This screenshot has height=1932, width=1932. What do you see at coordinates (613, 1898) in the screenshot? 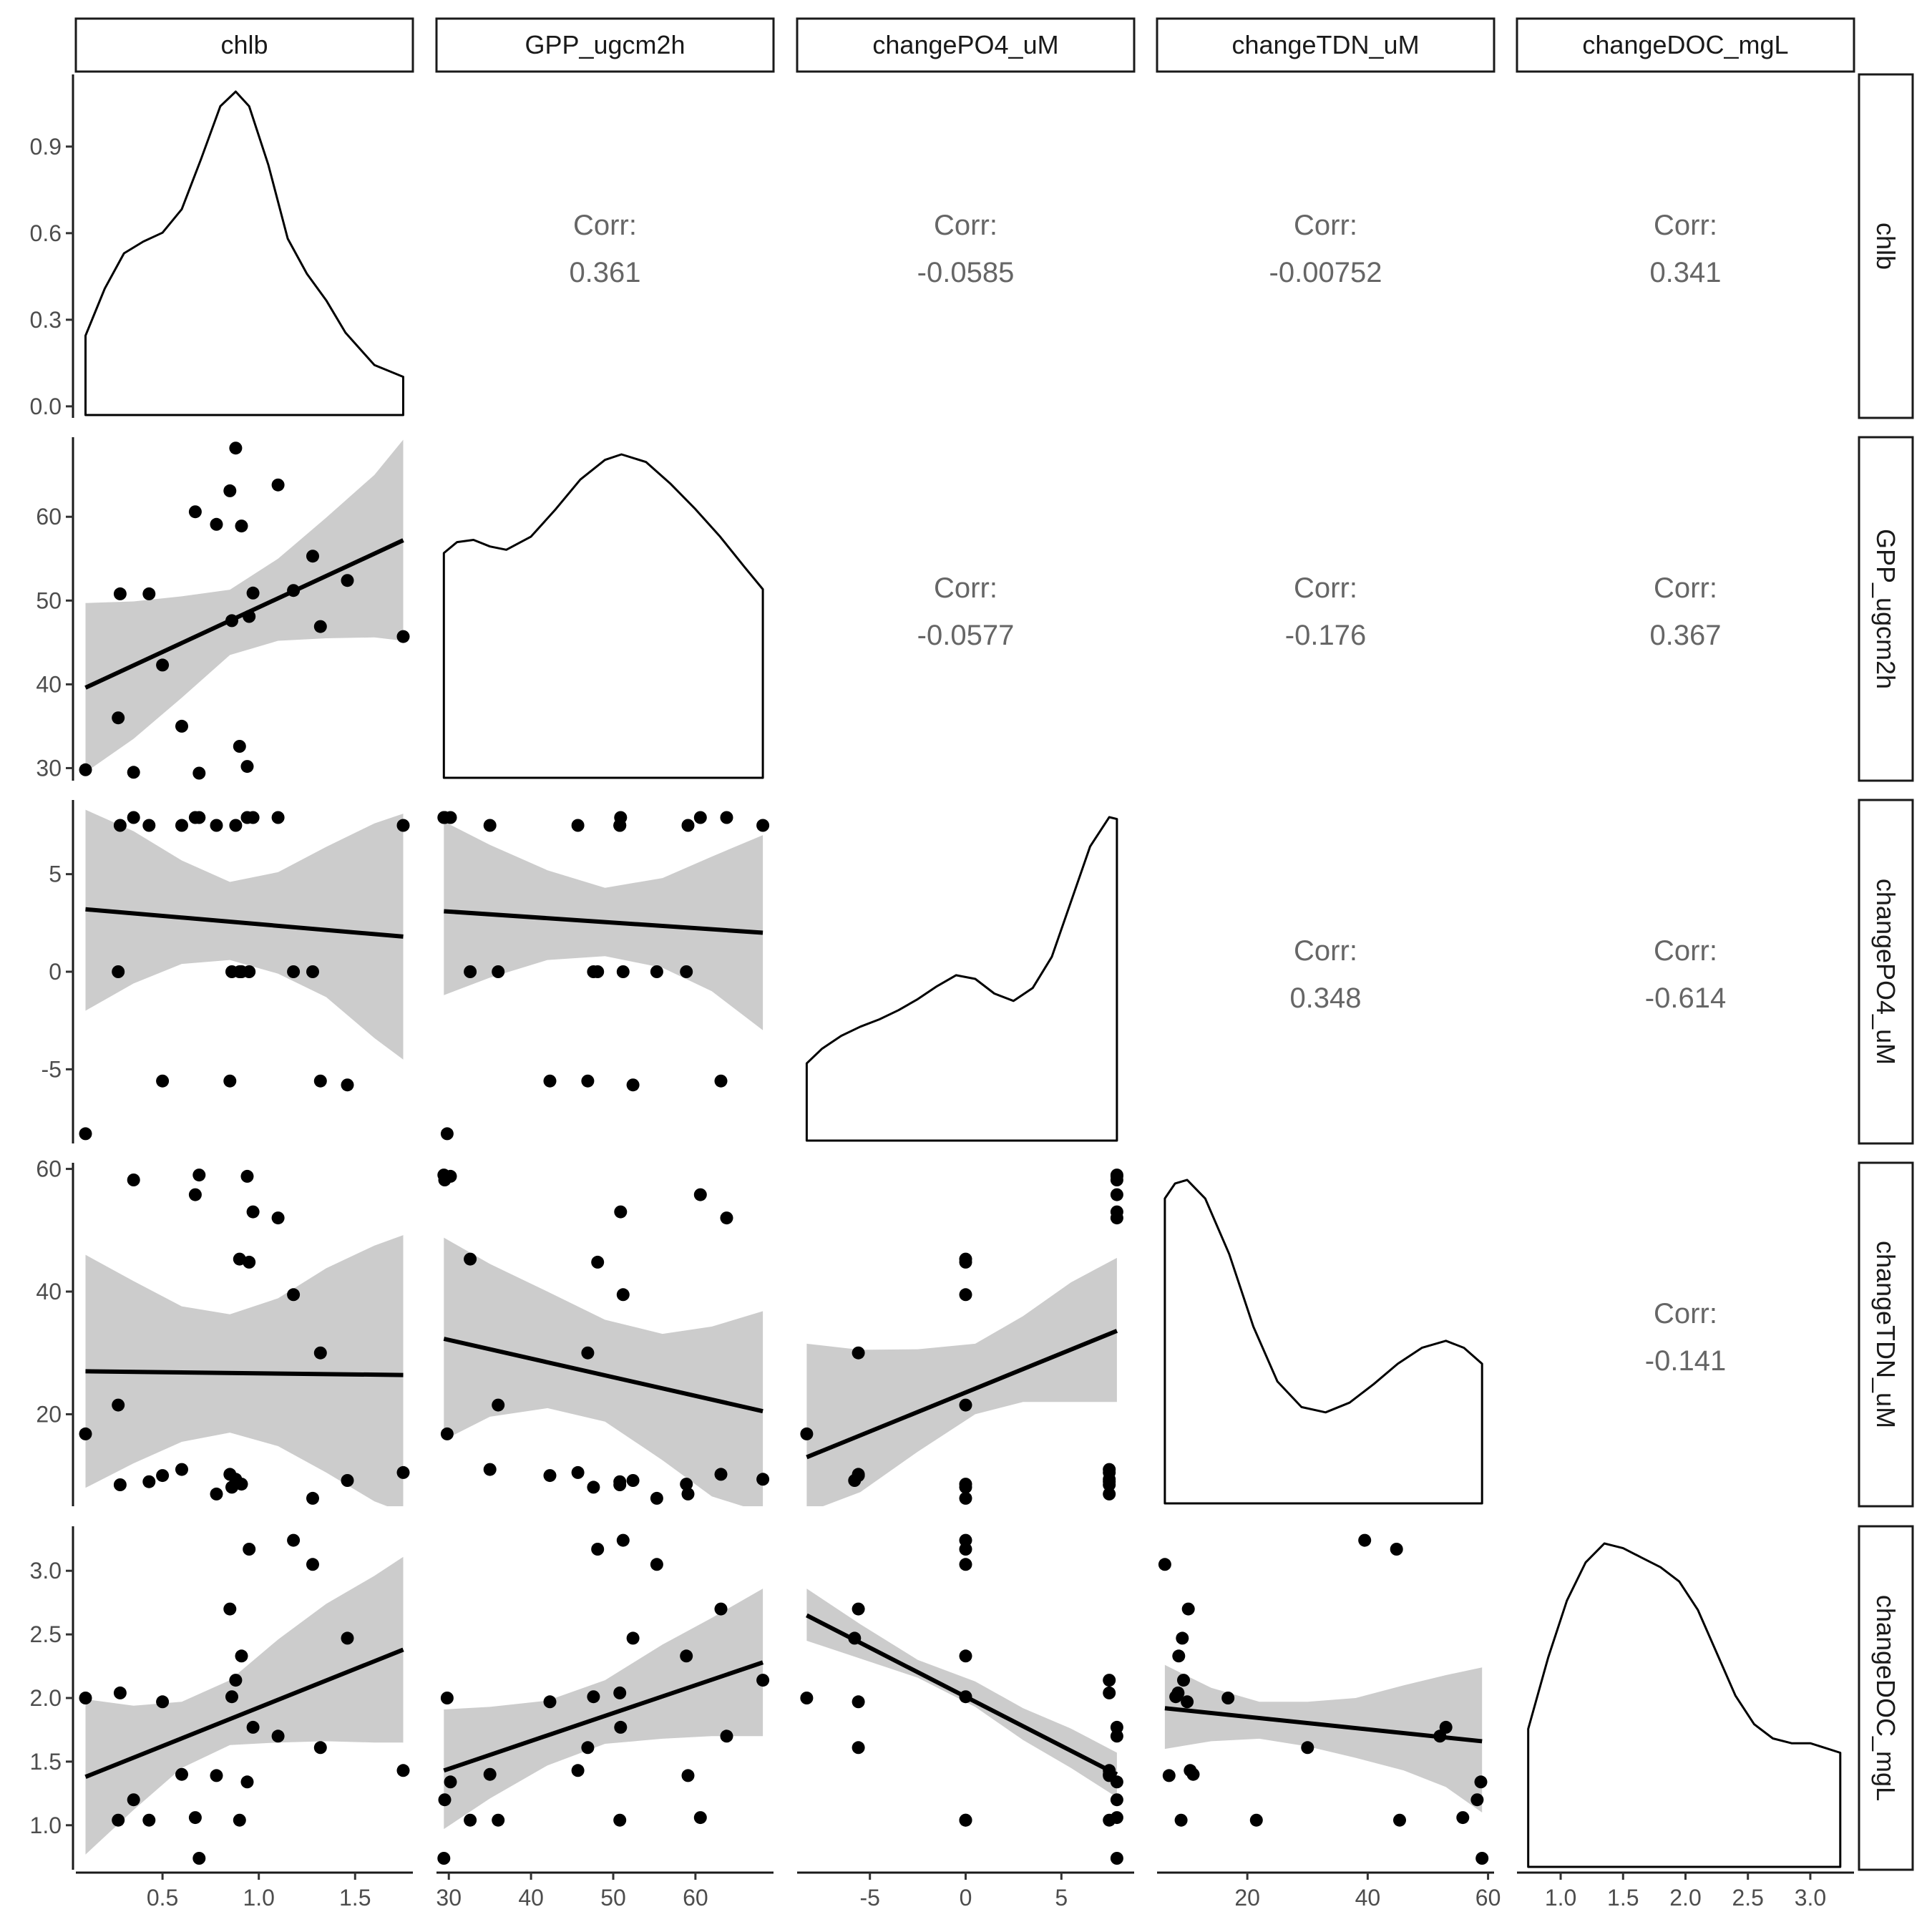
I see `x-tick-label: 50` at bounding box center [613, 1898].